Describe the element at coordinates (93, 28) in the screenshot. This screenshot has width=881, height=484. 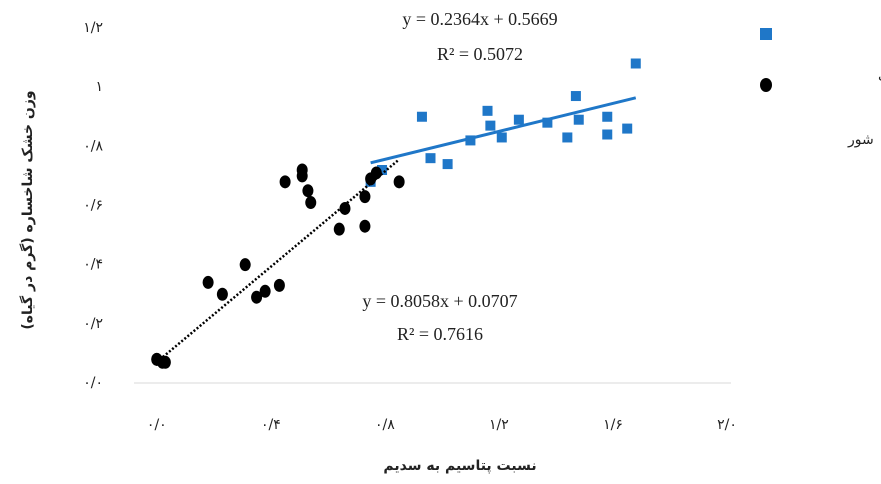
I see `y-tick-label: ۱/۲` at that location.